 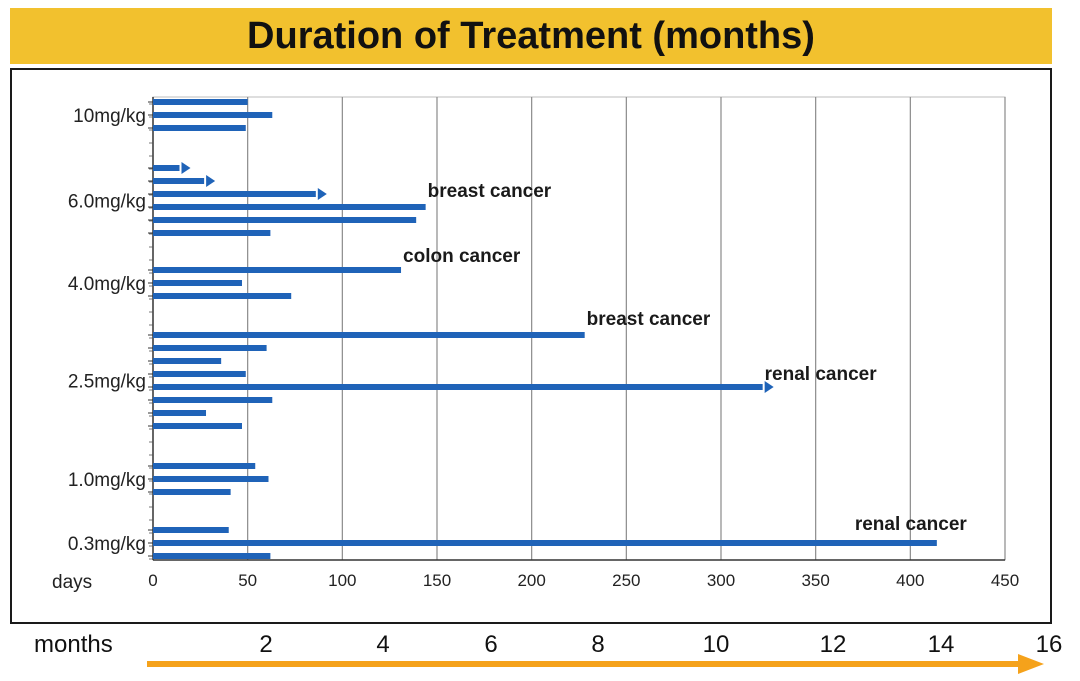 What do you see at coordinates (107, 202) in the screenshot?
I see `dose-group-label: 6.0mg/kg` at bounding box center [107, 202].